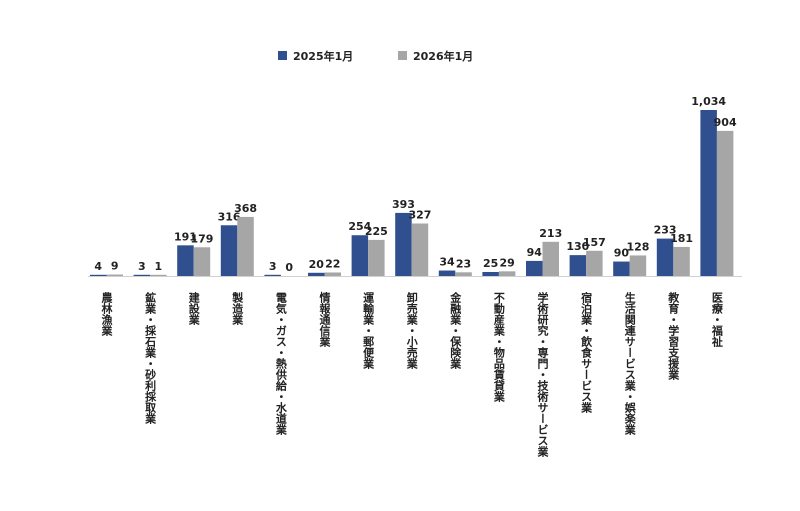 The image size is (800, 511). I want to click on data-label-2026-0: 9, so click(115, 266).